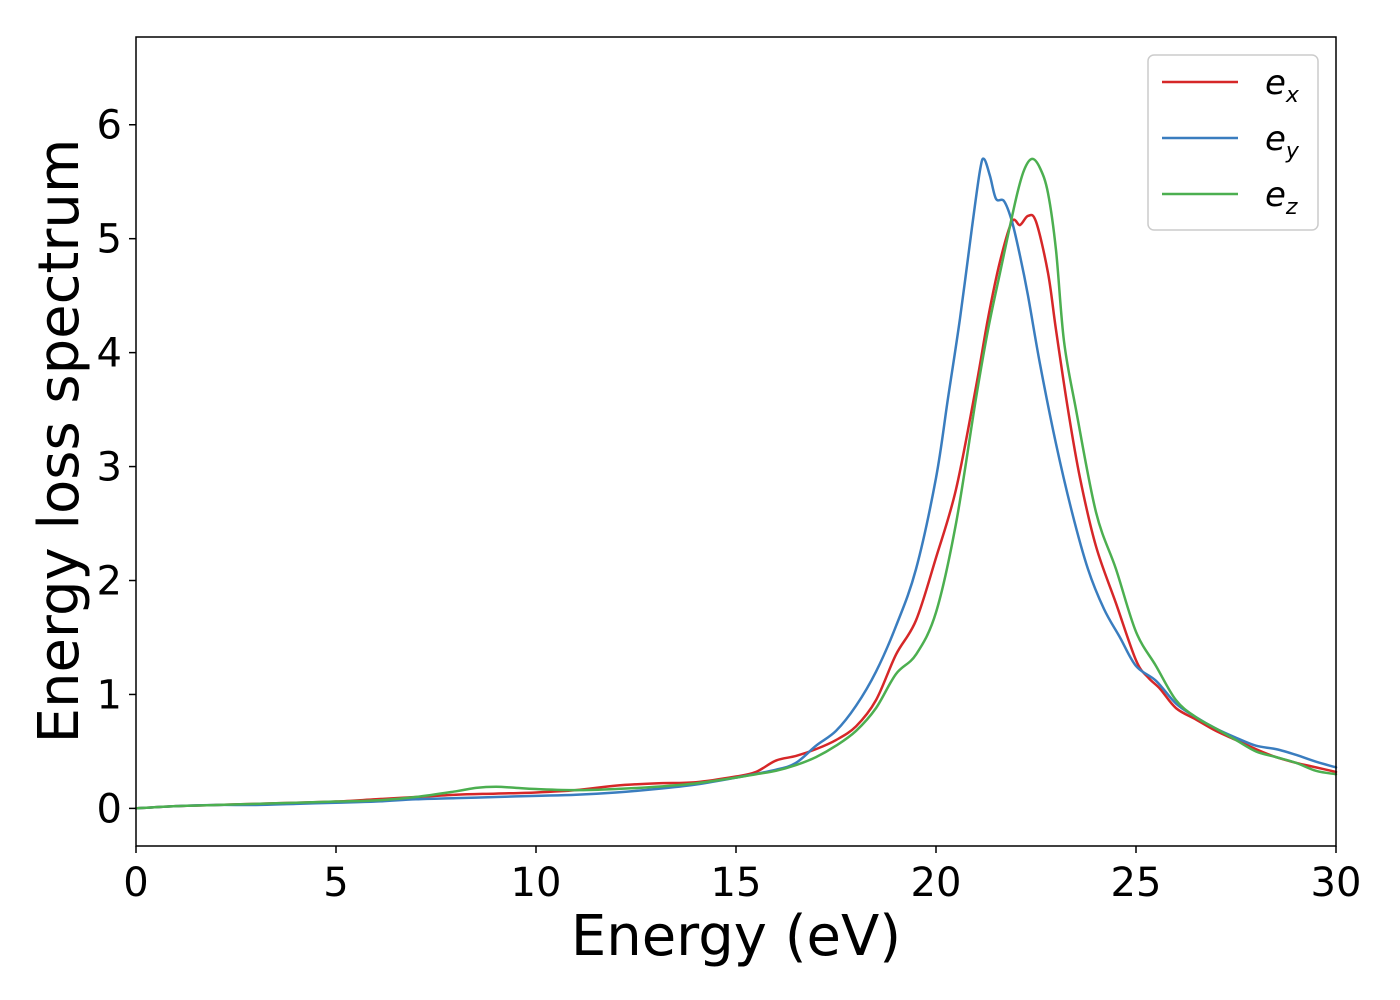  What do you see at coordinates (736, 936) in the screenshot?
I see `x-axis-label: Energy (eV)` at bounding box center [736, 936].